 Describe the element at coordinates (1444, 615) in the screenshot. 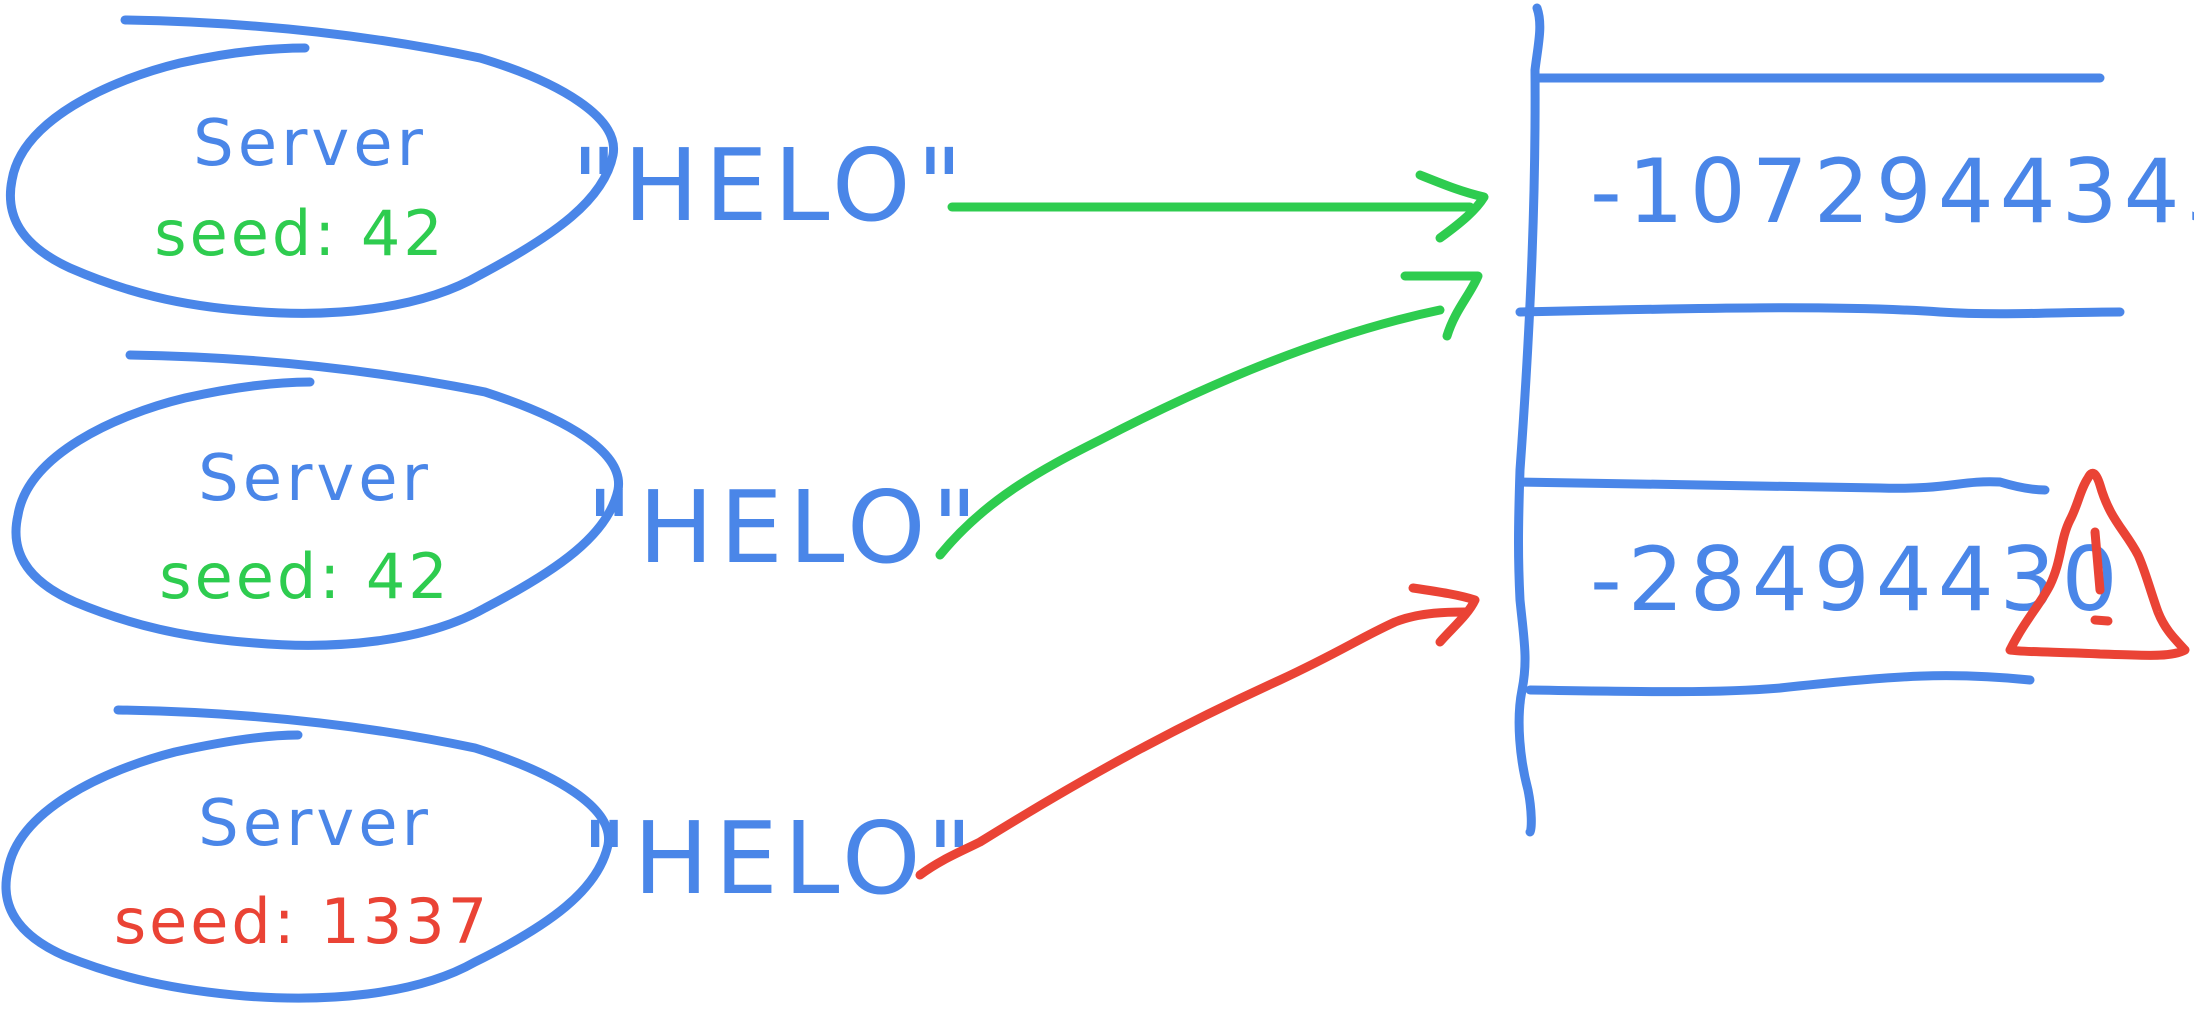

I see `arrow-3-head` at that location.